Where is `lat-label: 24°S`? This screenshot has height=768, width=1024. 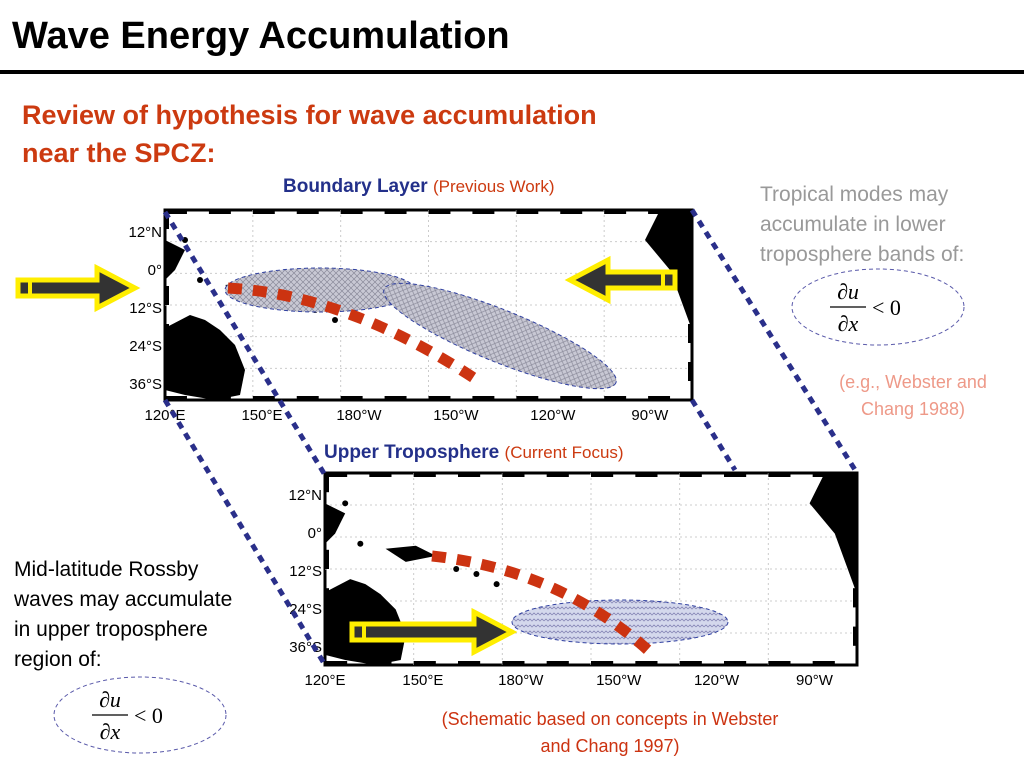
lat-label: 24°S is located at coordinates (145, 346).